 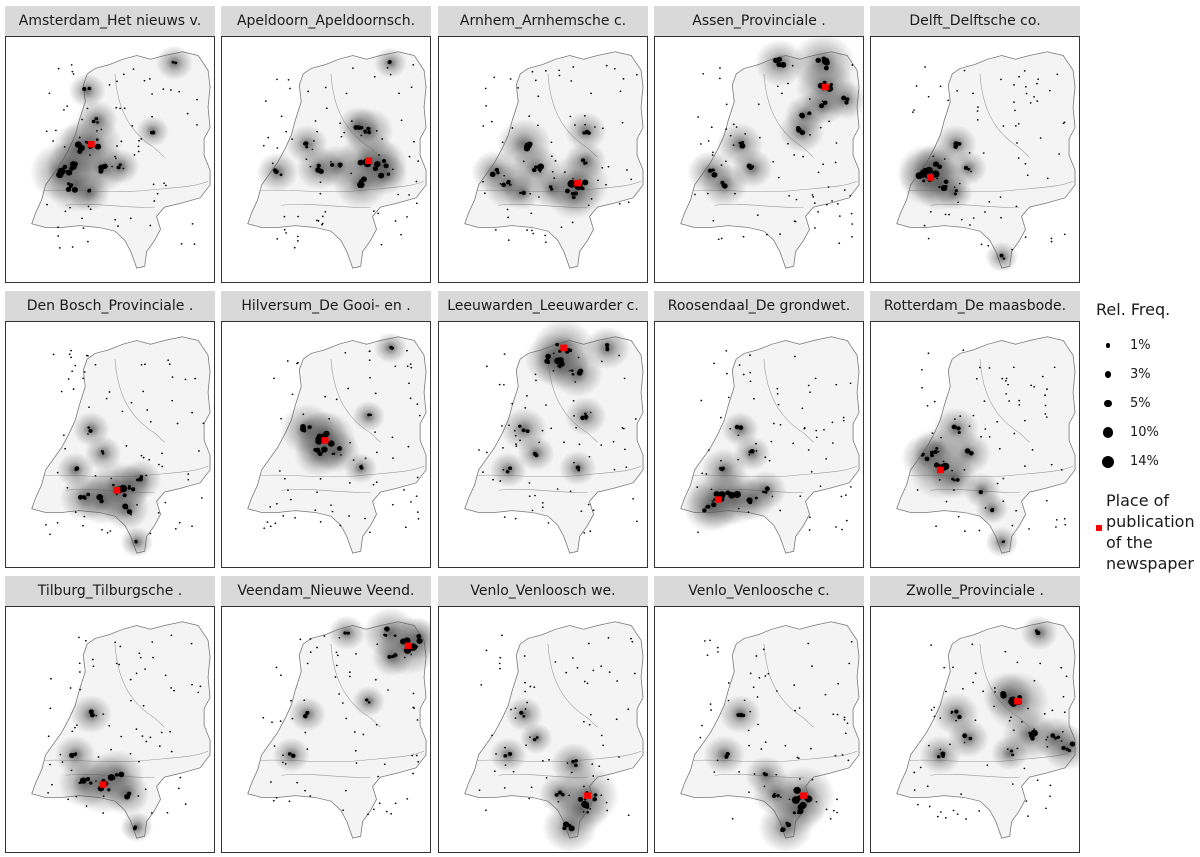 What do you see at coordinates (1140, 403) in the screenshot?
I see `legend-item-label: 5%` at bounding box center [1140, 403].